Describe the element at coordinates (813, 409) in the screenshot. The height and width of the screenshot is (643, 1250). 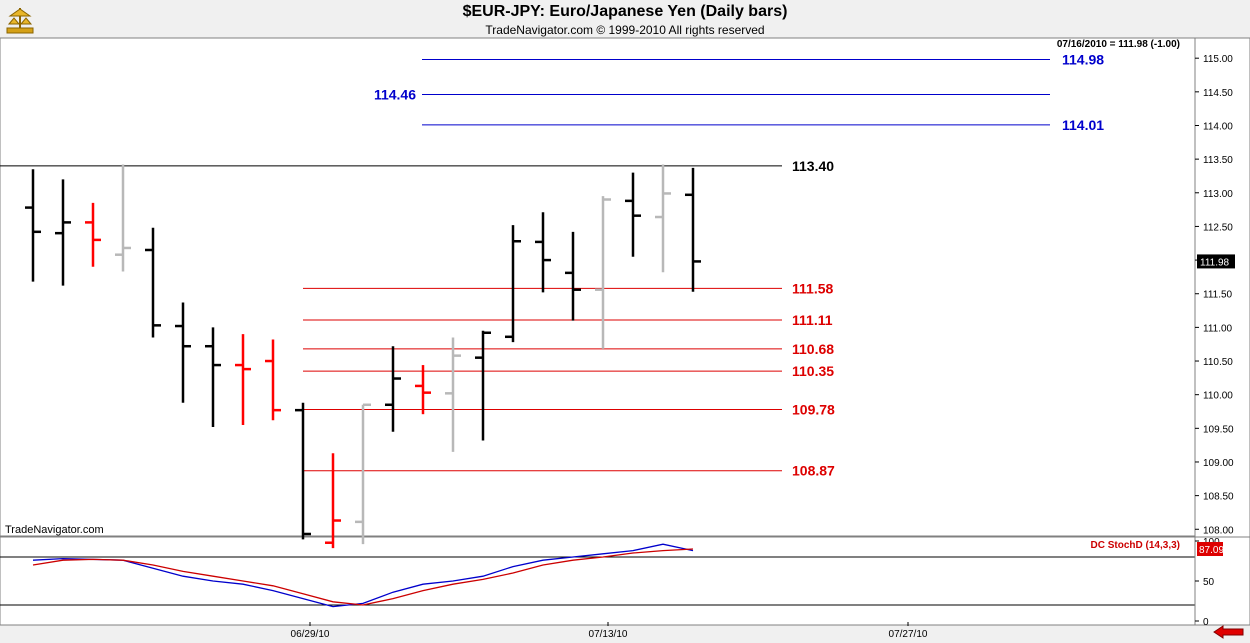
I see `level-label: 109.78` at that location.